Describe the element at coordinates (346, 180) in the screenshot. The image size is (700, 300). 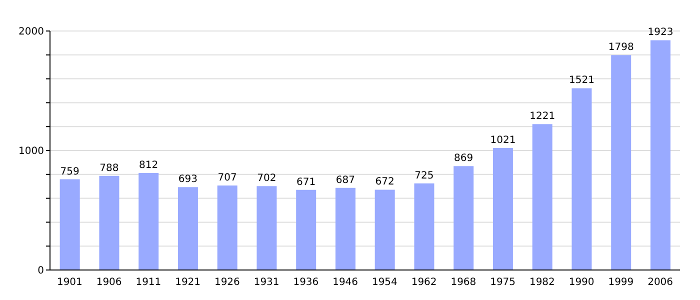
I see `data-label: 687` at that location.